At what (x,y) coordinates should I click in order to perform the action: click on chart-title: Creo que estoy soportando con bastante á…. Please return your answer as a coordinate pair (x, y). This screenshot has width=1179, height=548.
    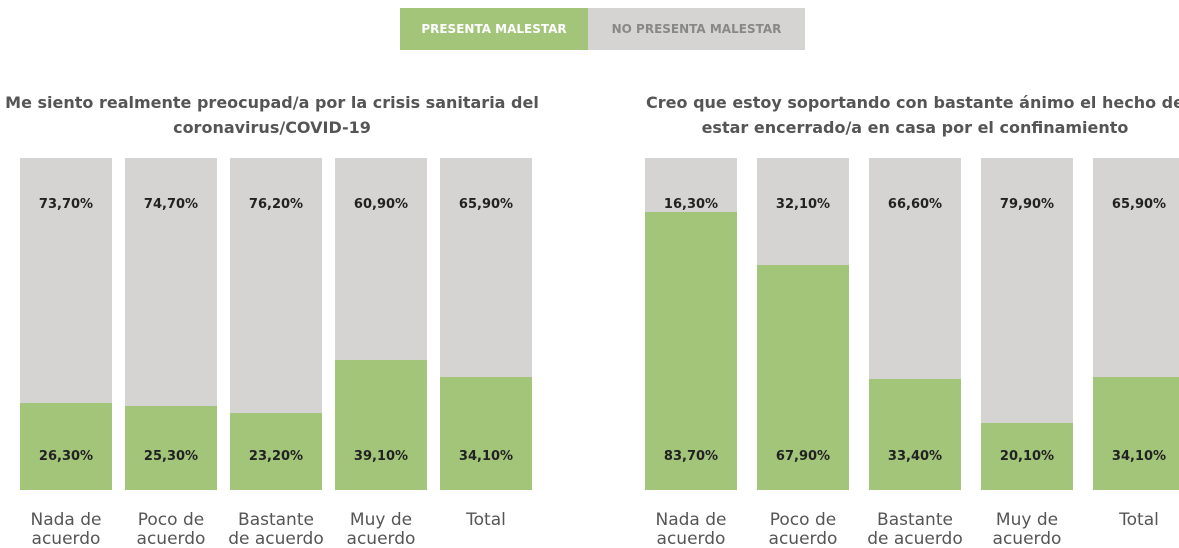
    Looking at the image, I should click on (912, 115).